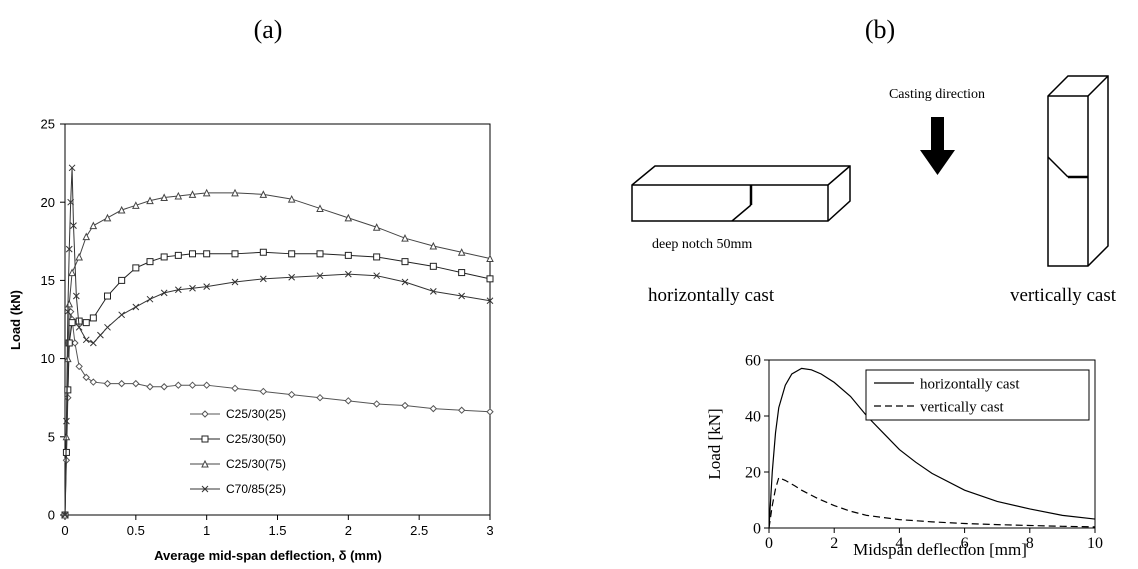 This screenshot has height=569, width=1138. I want to click on x-tick-label: 1.5, so click(277, 530).